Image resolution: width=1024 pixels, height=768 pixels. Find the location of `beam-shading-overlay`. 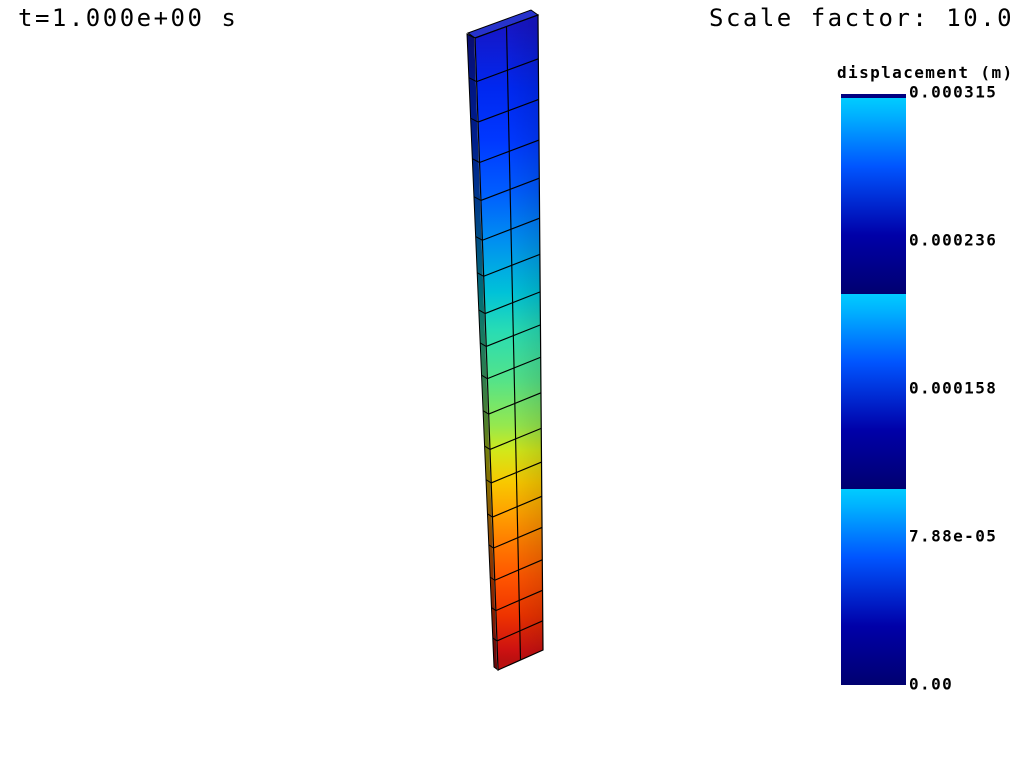

beam-shading-overlay is located at coordinates (524, 337).